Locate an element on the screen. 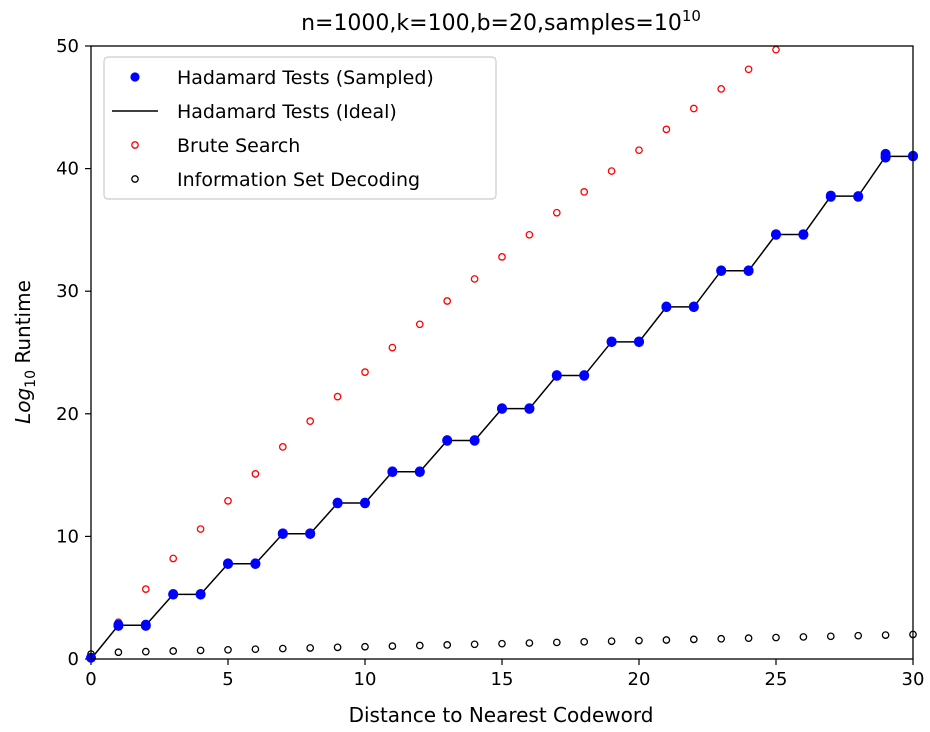 This screenshot has height=732, width=930. y-tick-label: 0 is located at coordinates (73, 659).